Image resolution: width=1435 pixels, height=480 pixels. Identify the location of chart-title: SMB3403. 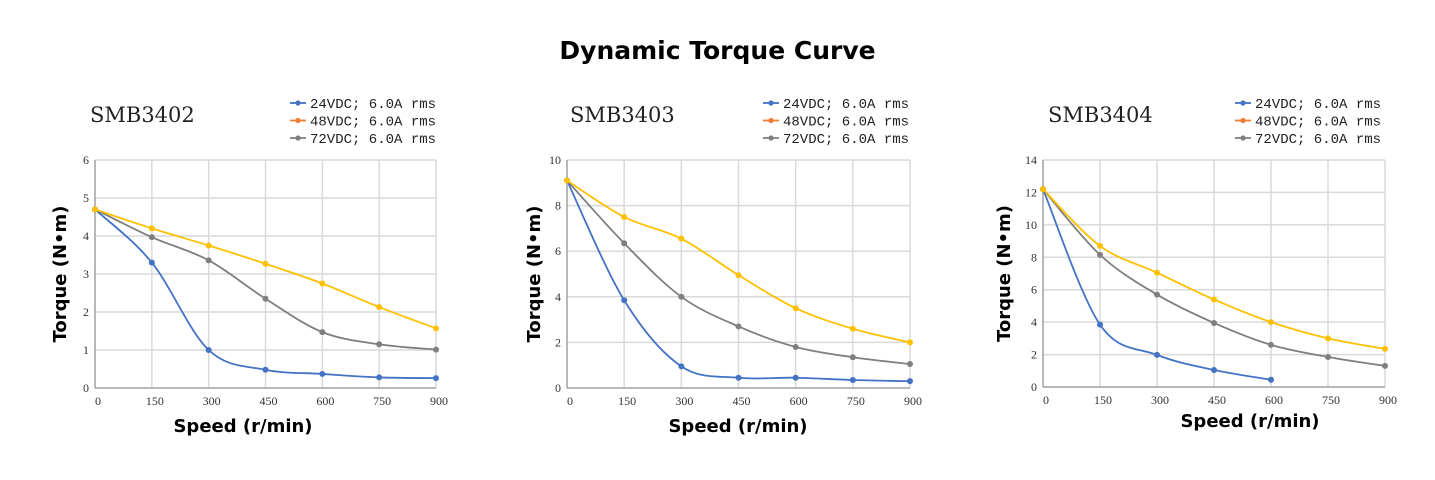
(622, 115).